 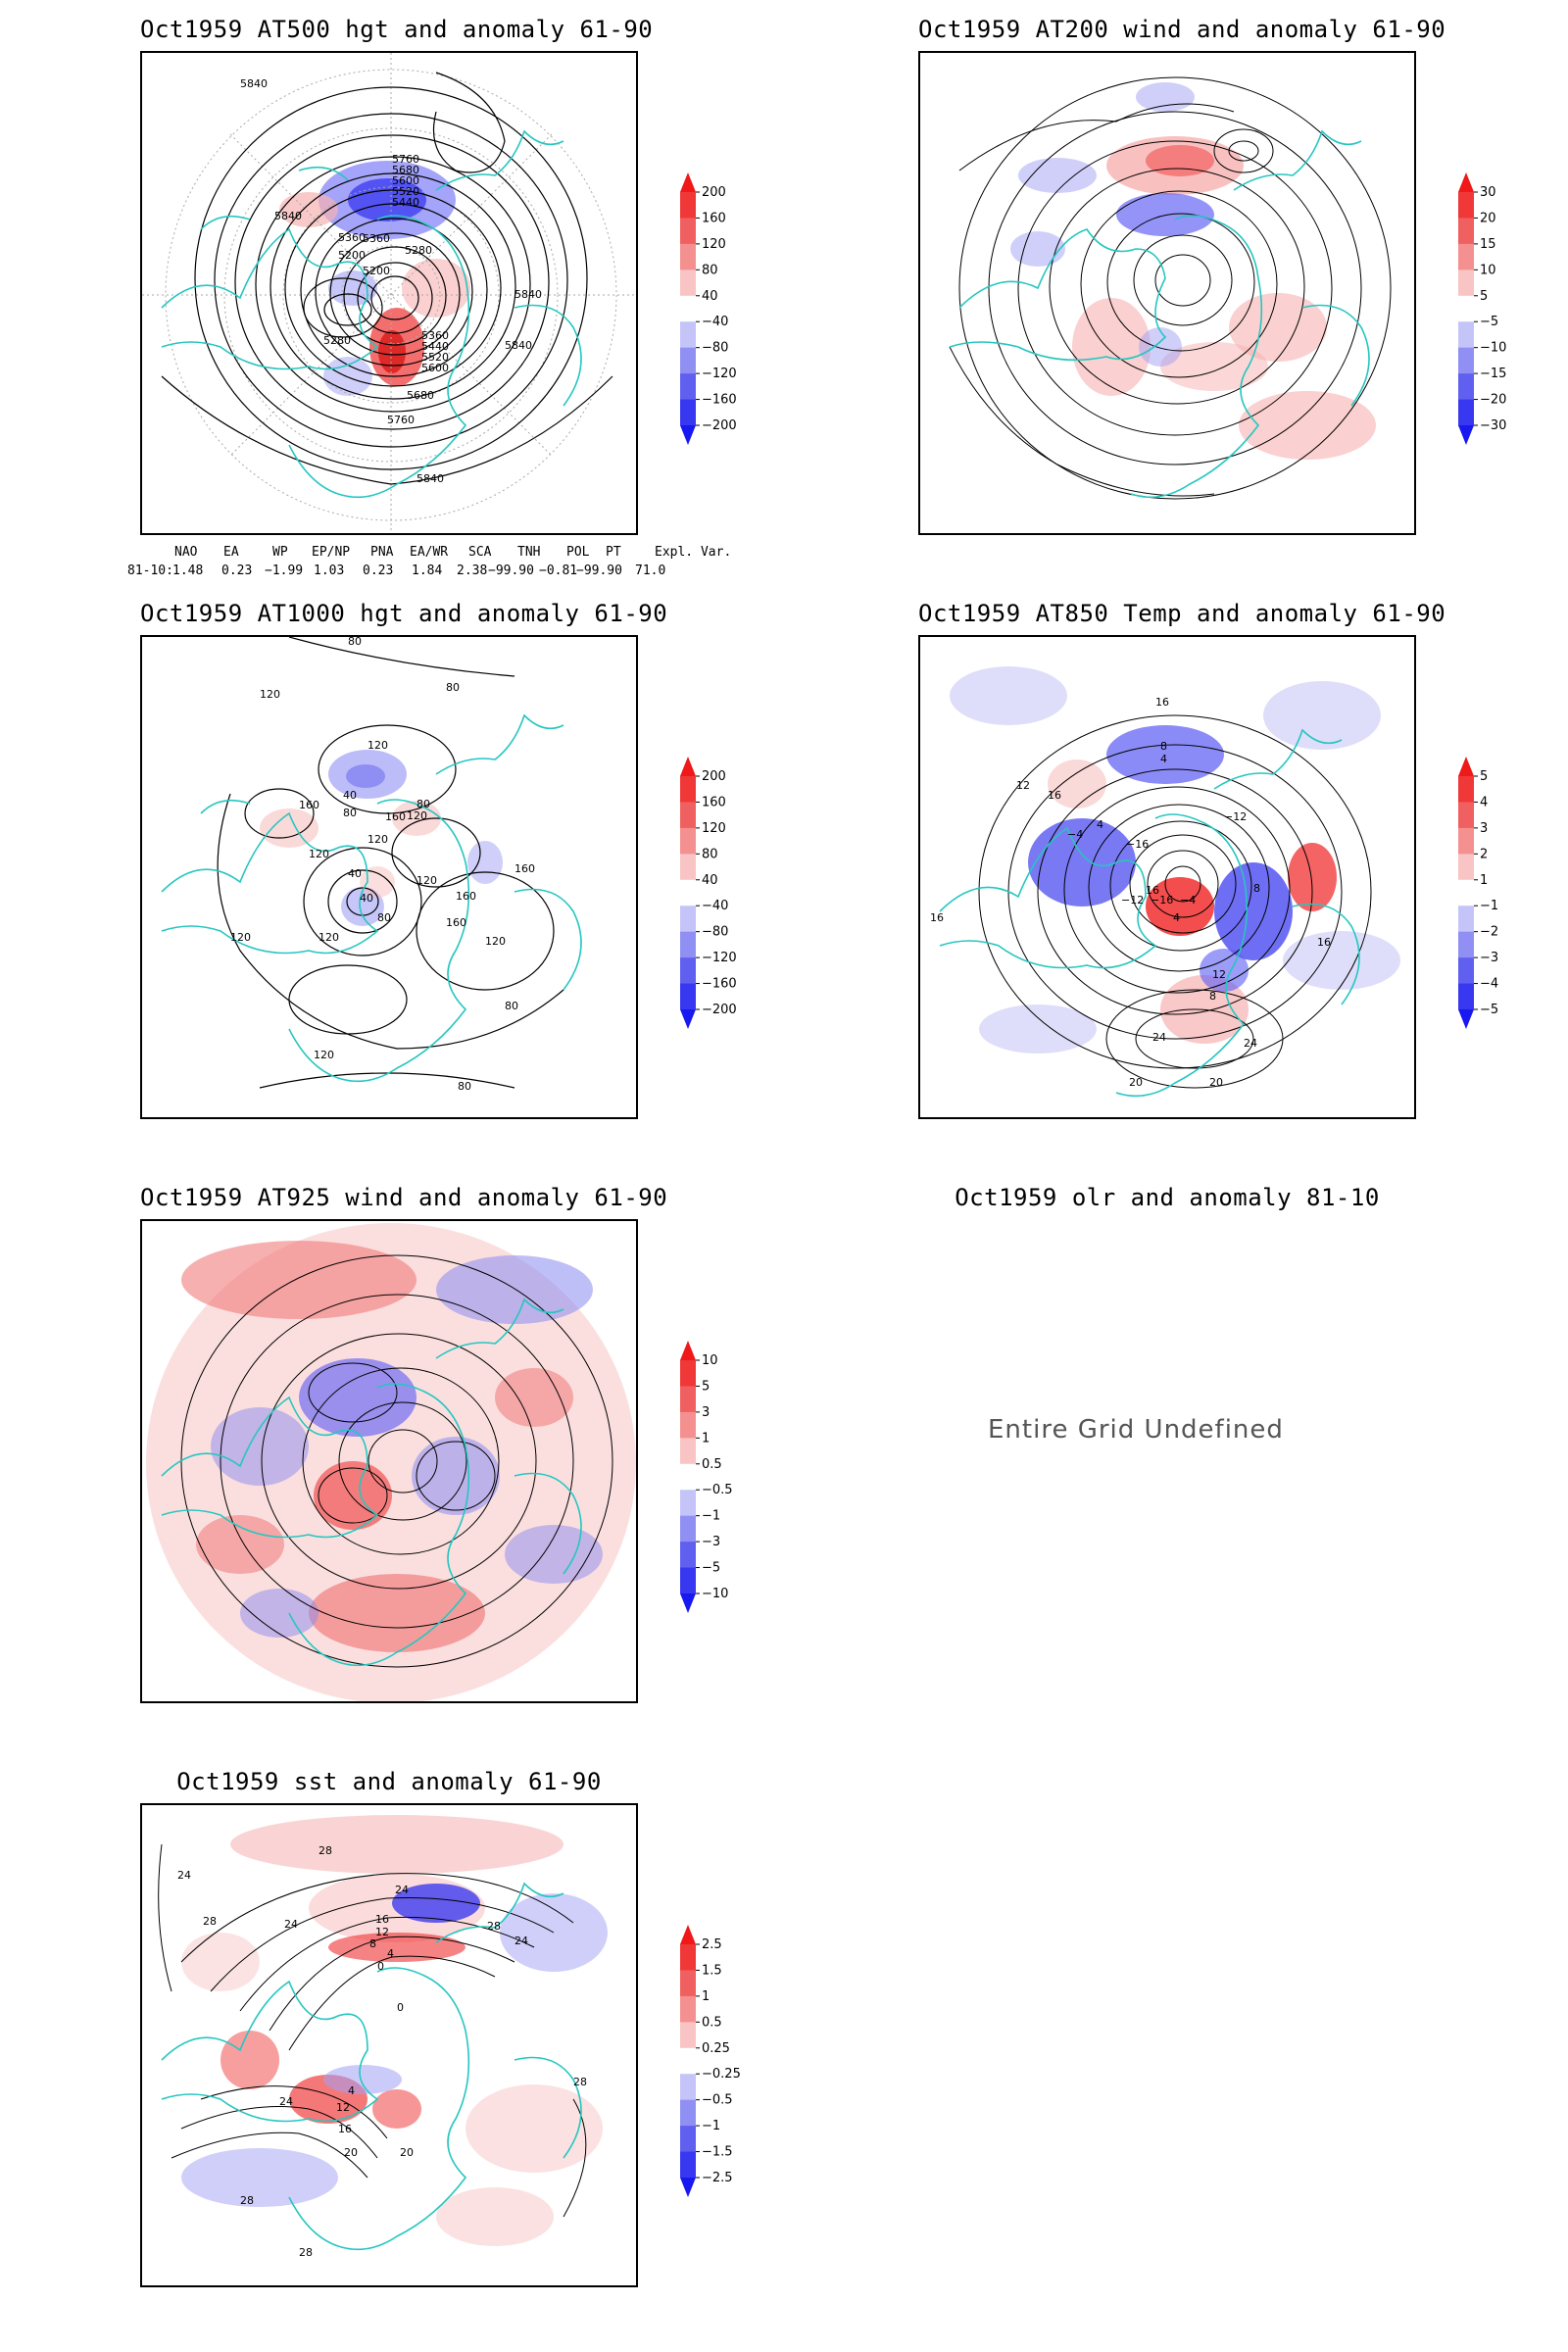 I want to click on contour-label: 8, so click(x=1212, y=996).